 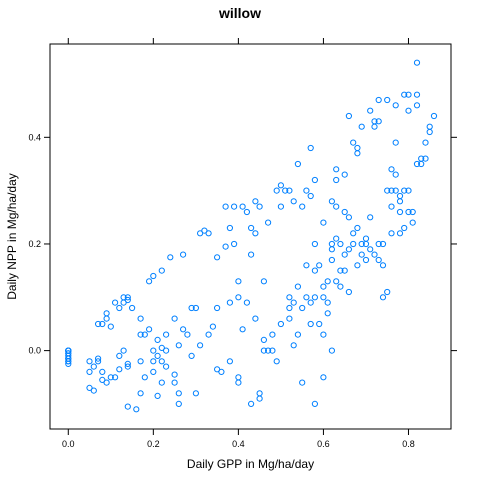 I want to click on x-tick-label: 0.0, so click(x=68, y=444).